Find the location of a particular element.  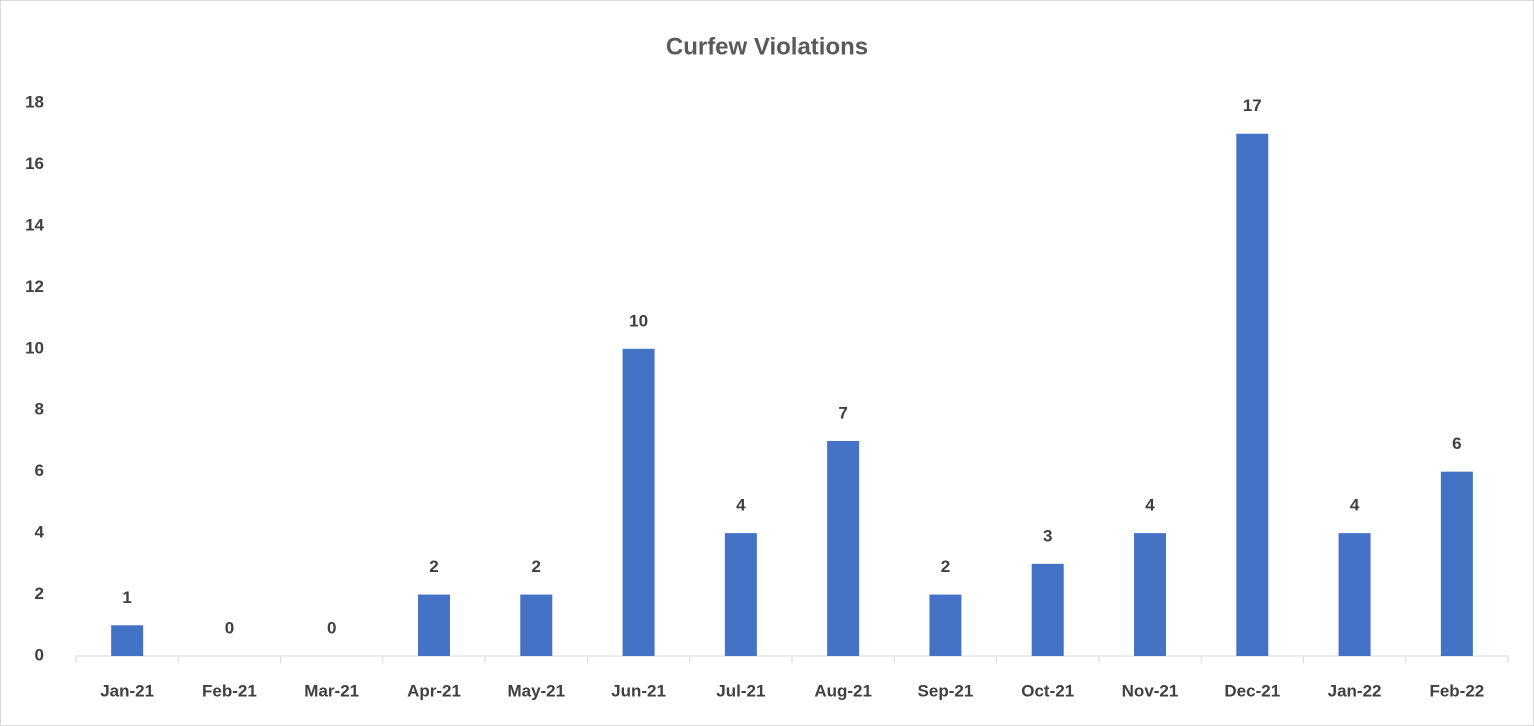

x-tick-label: Oct-21 is located at coordinates (1047, 690).